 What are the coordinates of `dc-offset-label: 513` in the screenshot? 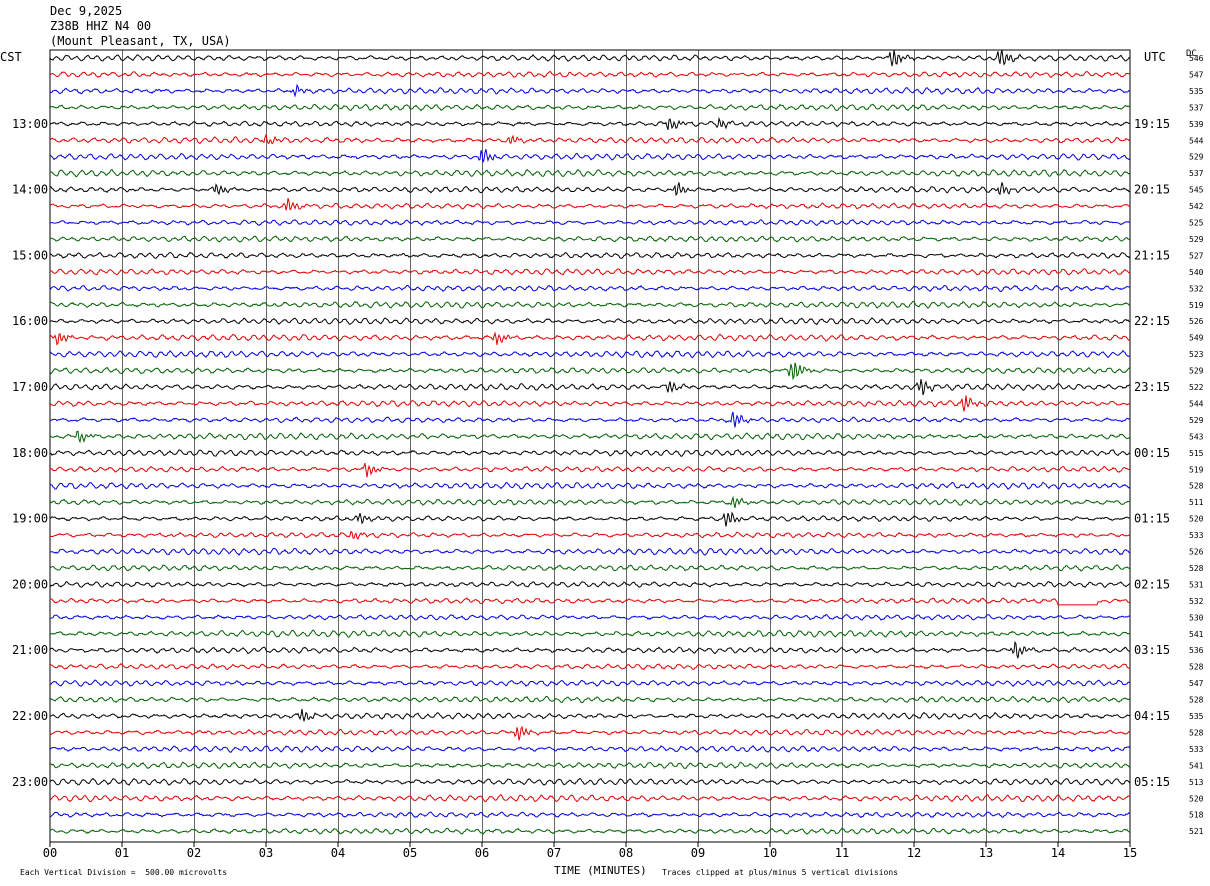 It's located at (1196, 782).